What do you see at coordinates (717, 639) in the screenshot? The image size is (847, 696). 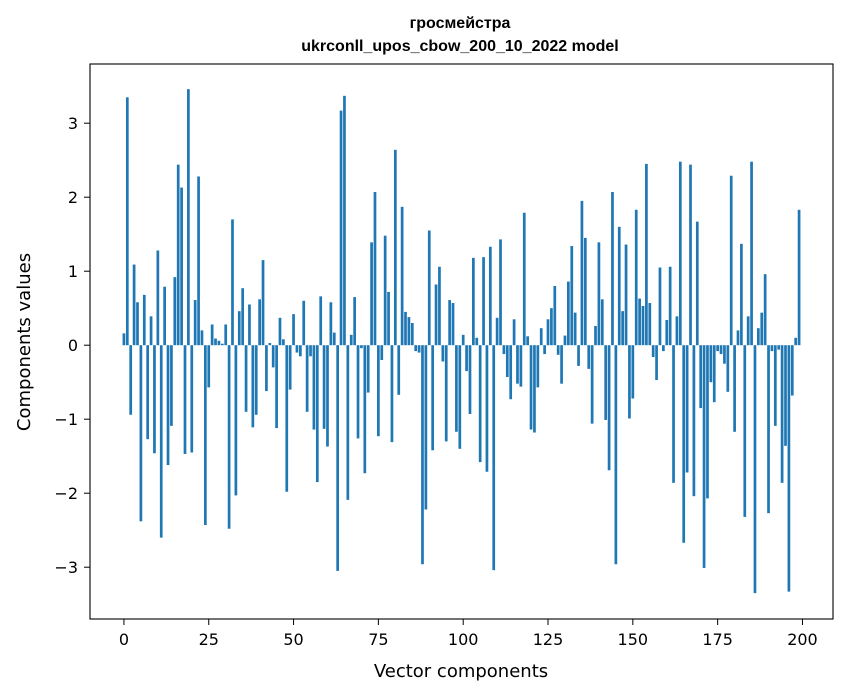 I see `x-tick-label: 175` at bounding box center [717, 639].